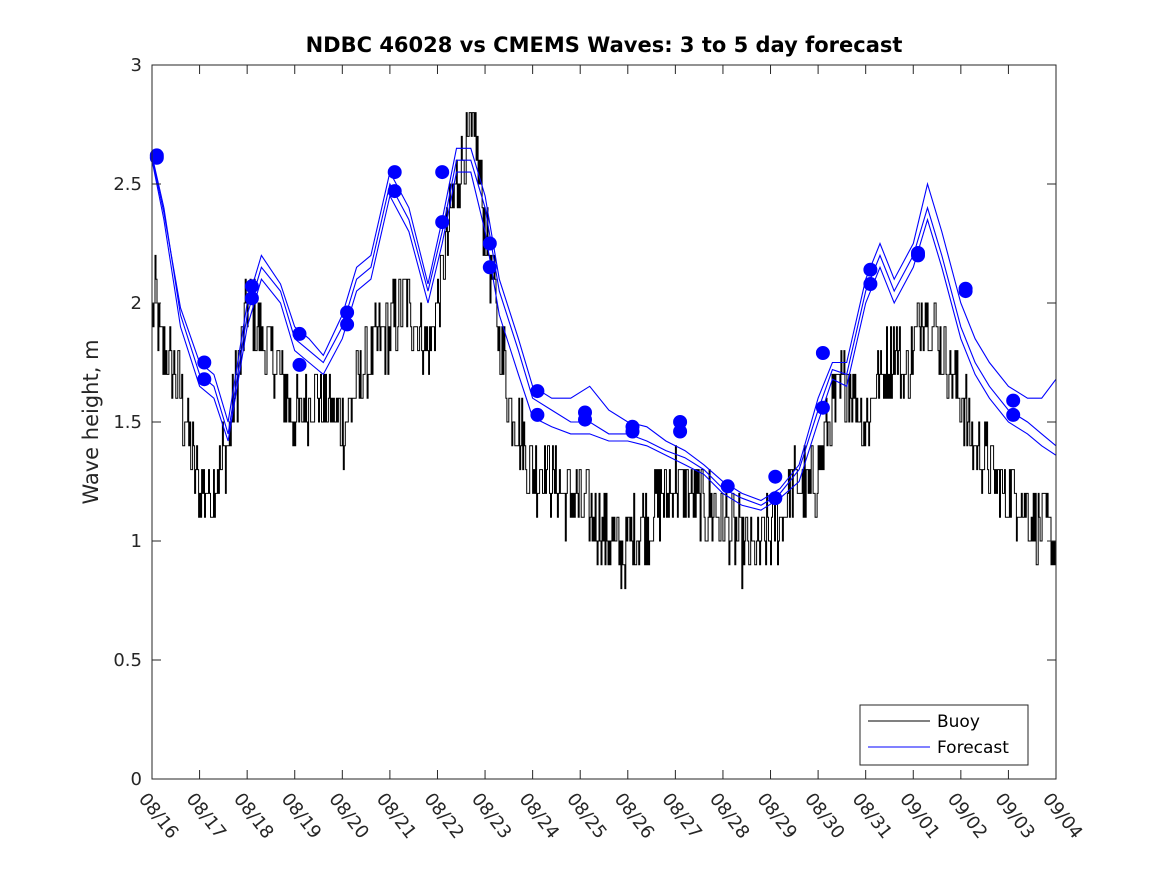  What do you see at coordinates (127, 660) in the screenshot?
I see `y-tick-label: 0.5` at bounding box center [127, 660].